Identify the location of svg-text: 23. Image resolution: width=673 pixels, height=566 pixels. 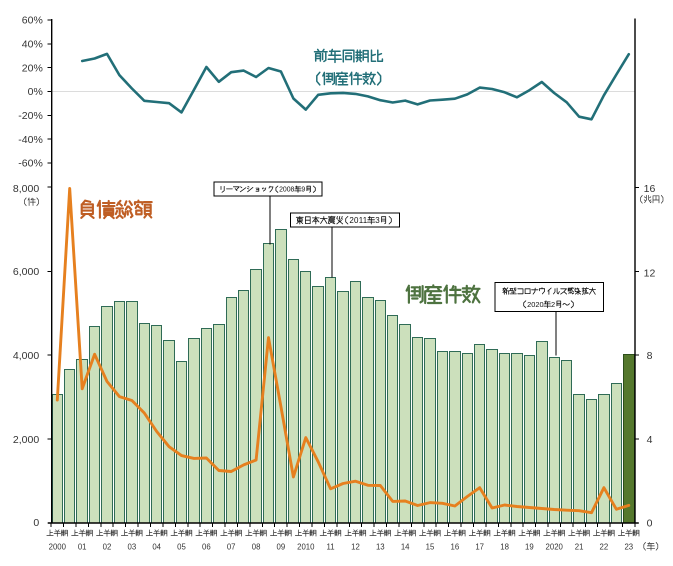
(628, 547).